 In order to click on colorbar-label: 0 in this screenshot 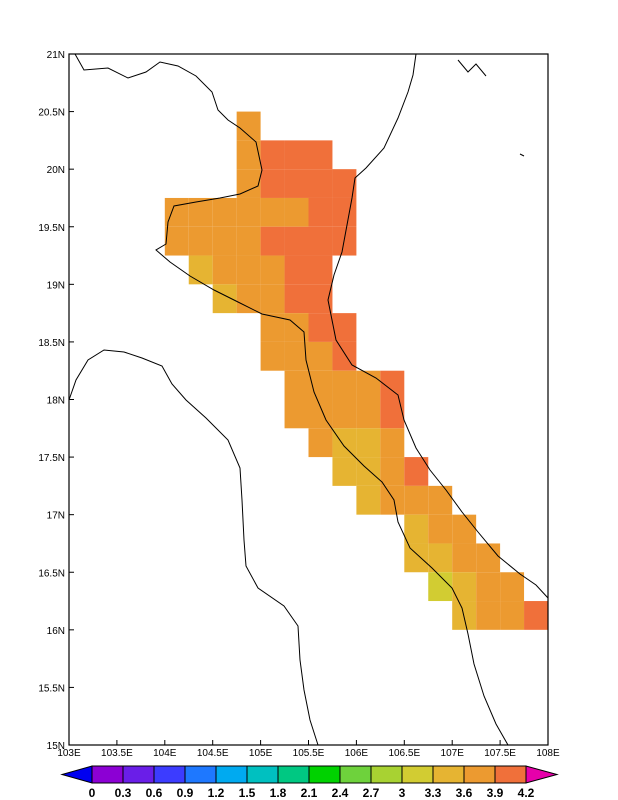, I will do `click(92, 793)`.